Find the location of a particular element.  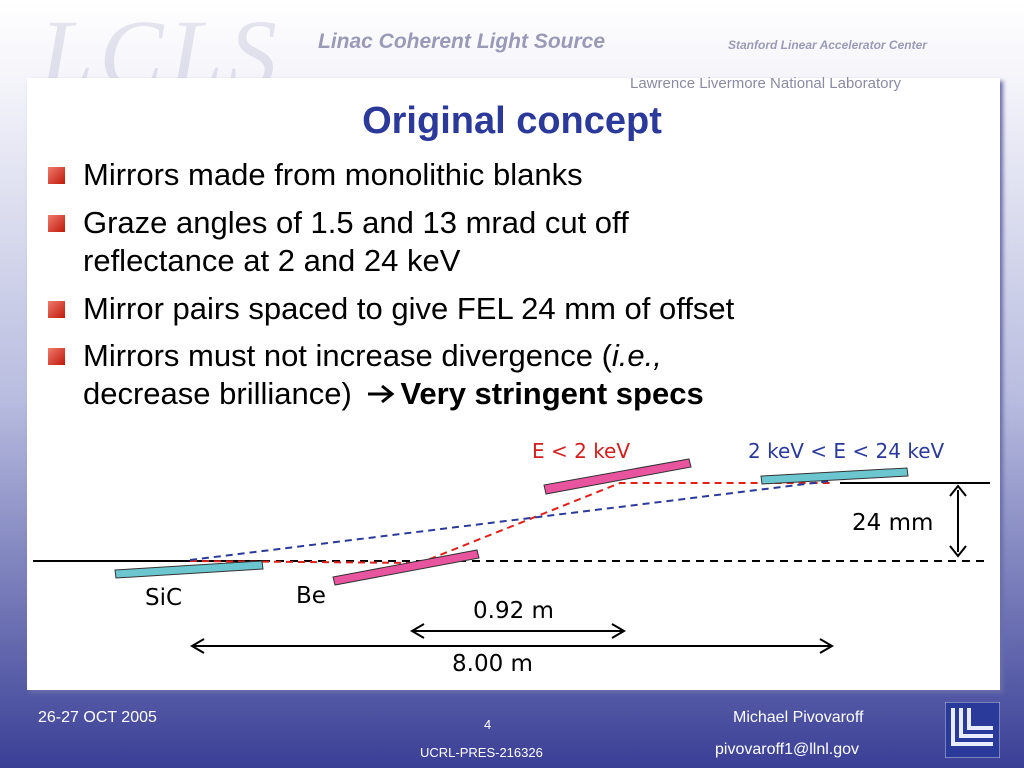

bullet-text: reflectance at 2 and 24 keV is located at coordinates (272, 260).